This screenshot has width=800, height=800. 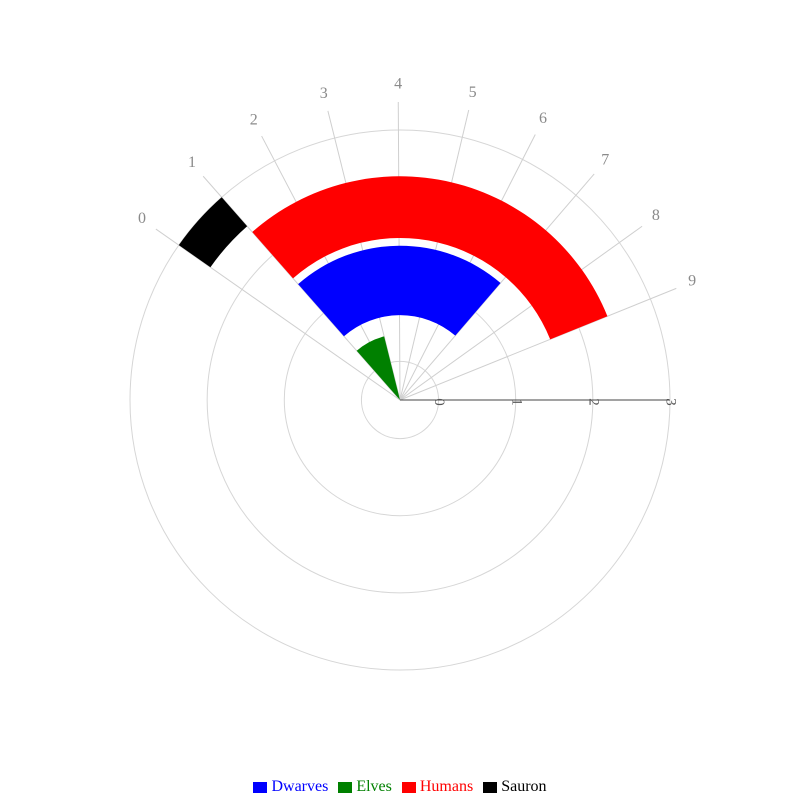 I want to click on angular-tick-label: 5, so click(x=473, y=92).